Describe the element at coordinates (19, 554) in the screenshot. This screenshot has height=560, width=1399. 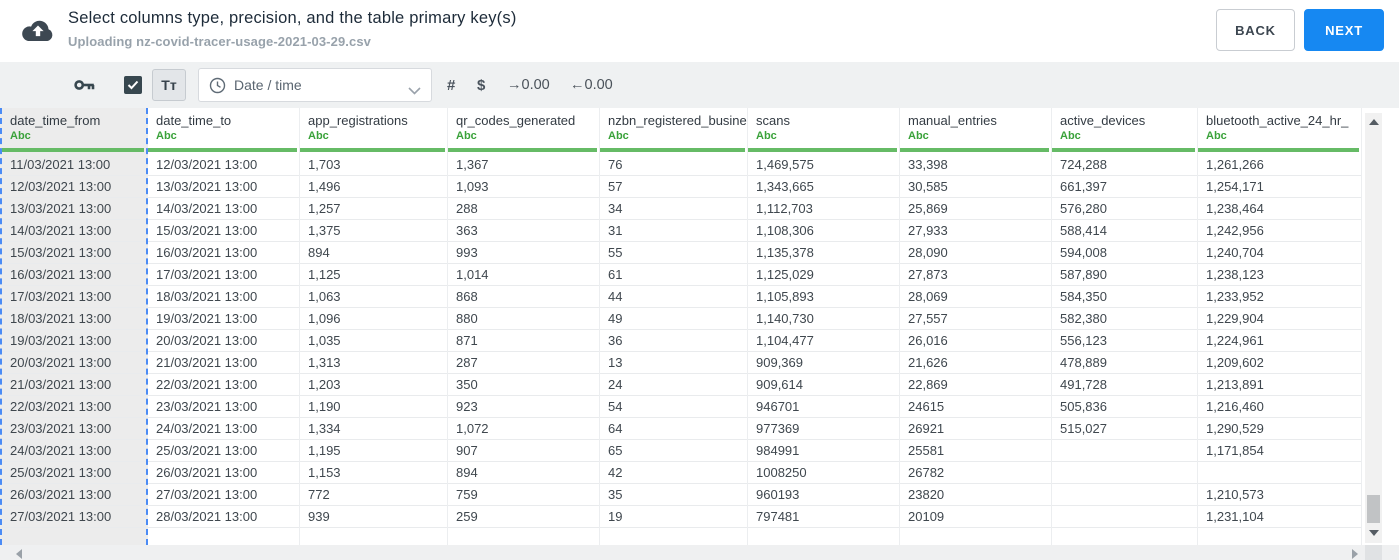
I see `scroll-left-arrow-icon` at that location.